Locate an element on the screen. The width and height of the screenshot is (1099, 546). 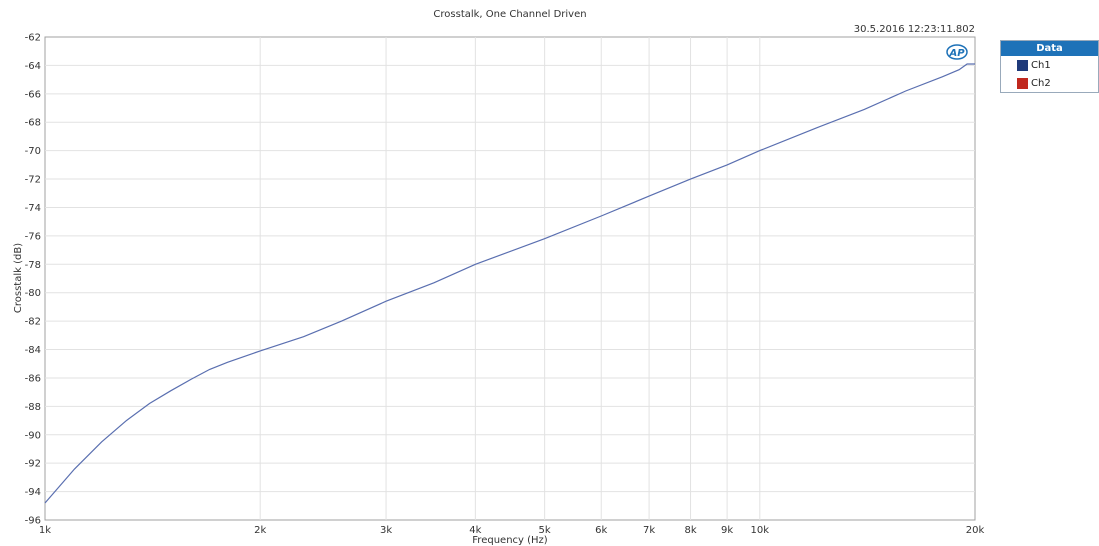
ap-logo-text: AP is located at coordinates (956, 53).